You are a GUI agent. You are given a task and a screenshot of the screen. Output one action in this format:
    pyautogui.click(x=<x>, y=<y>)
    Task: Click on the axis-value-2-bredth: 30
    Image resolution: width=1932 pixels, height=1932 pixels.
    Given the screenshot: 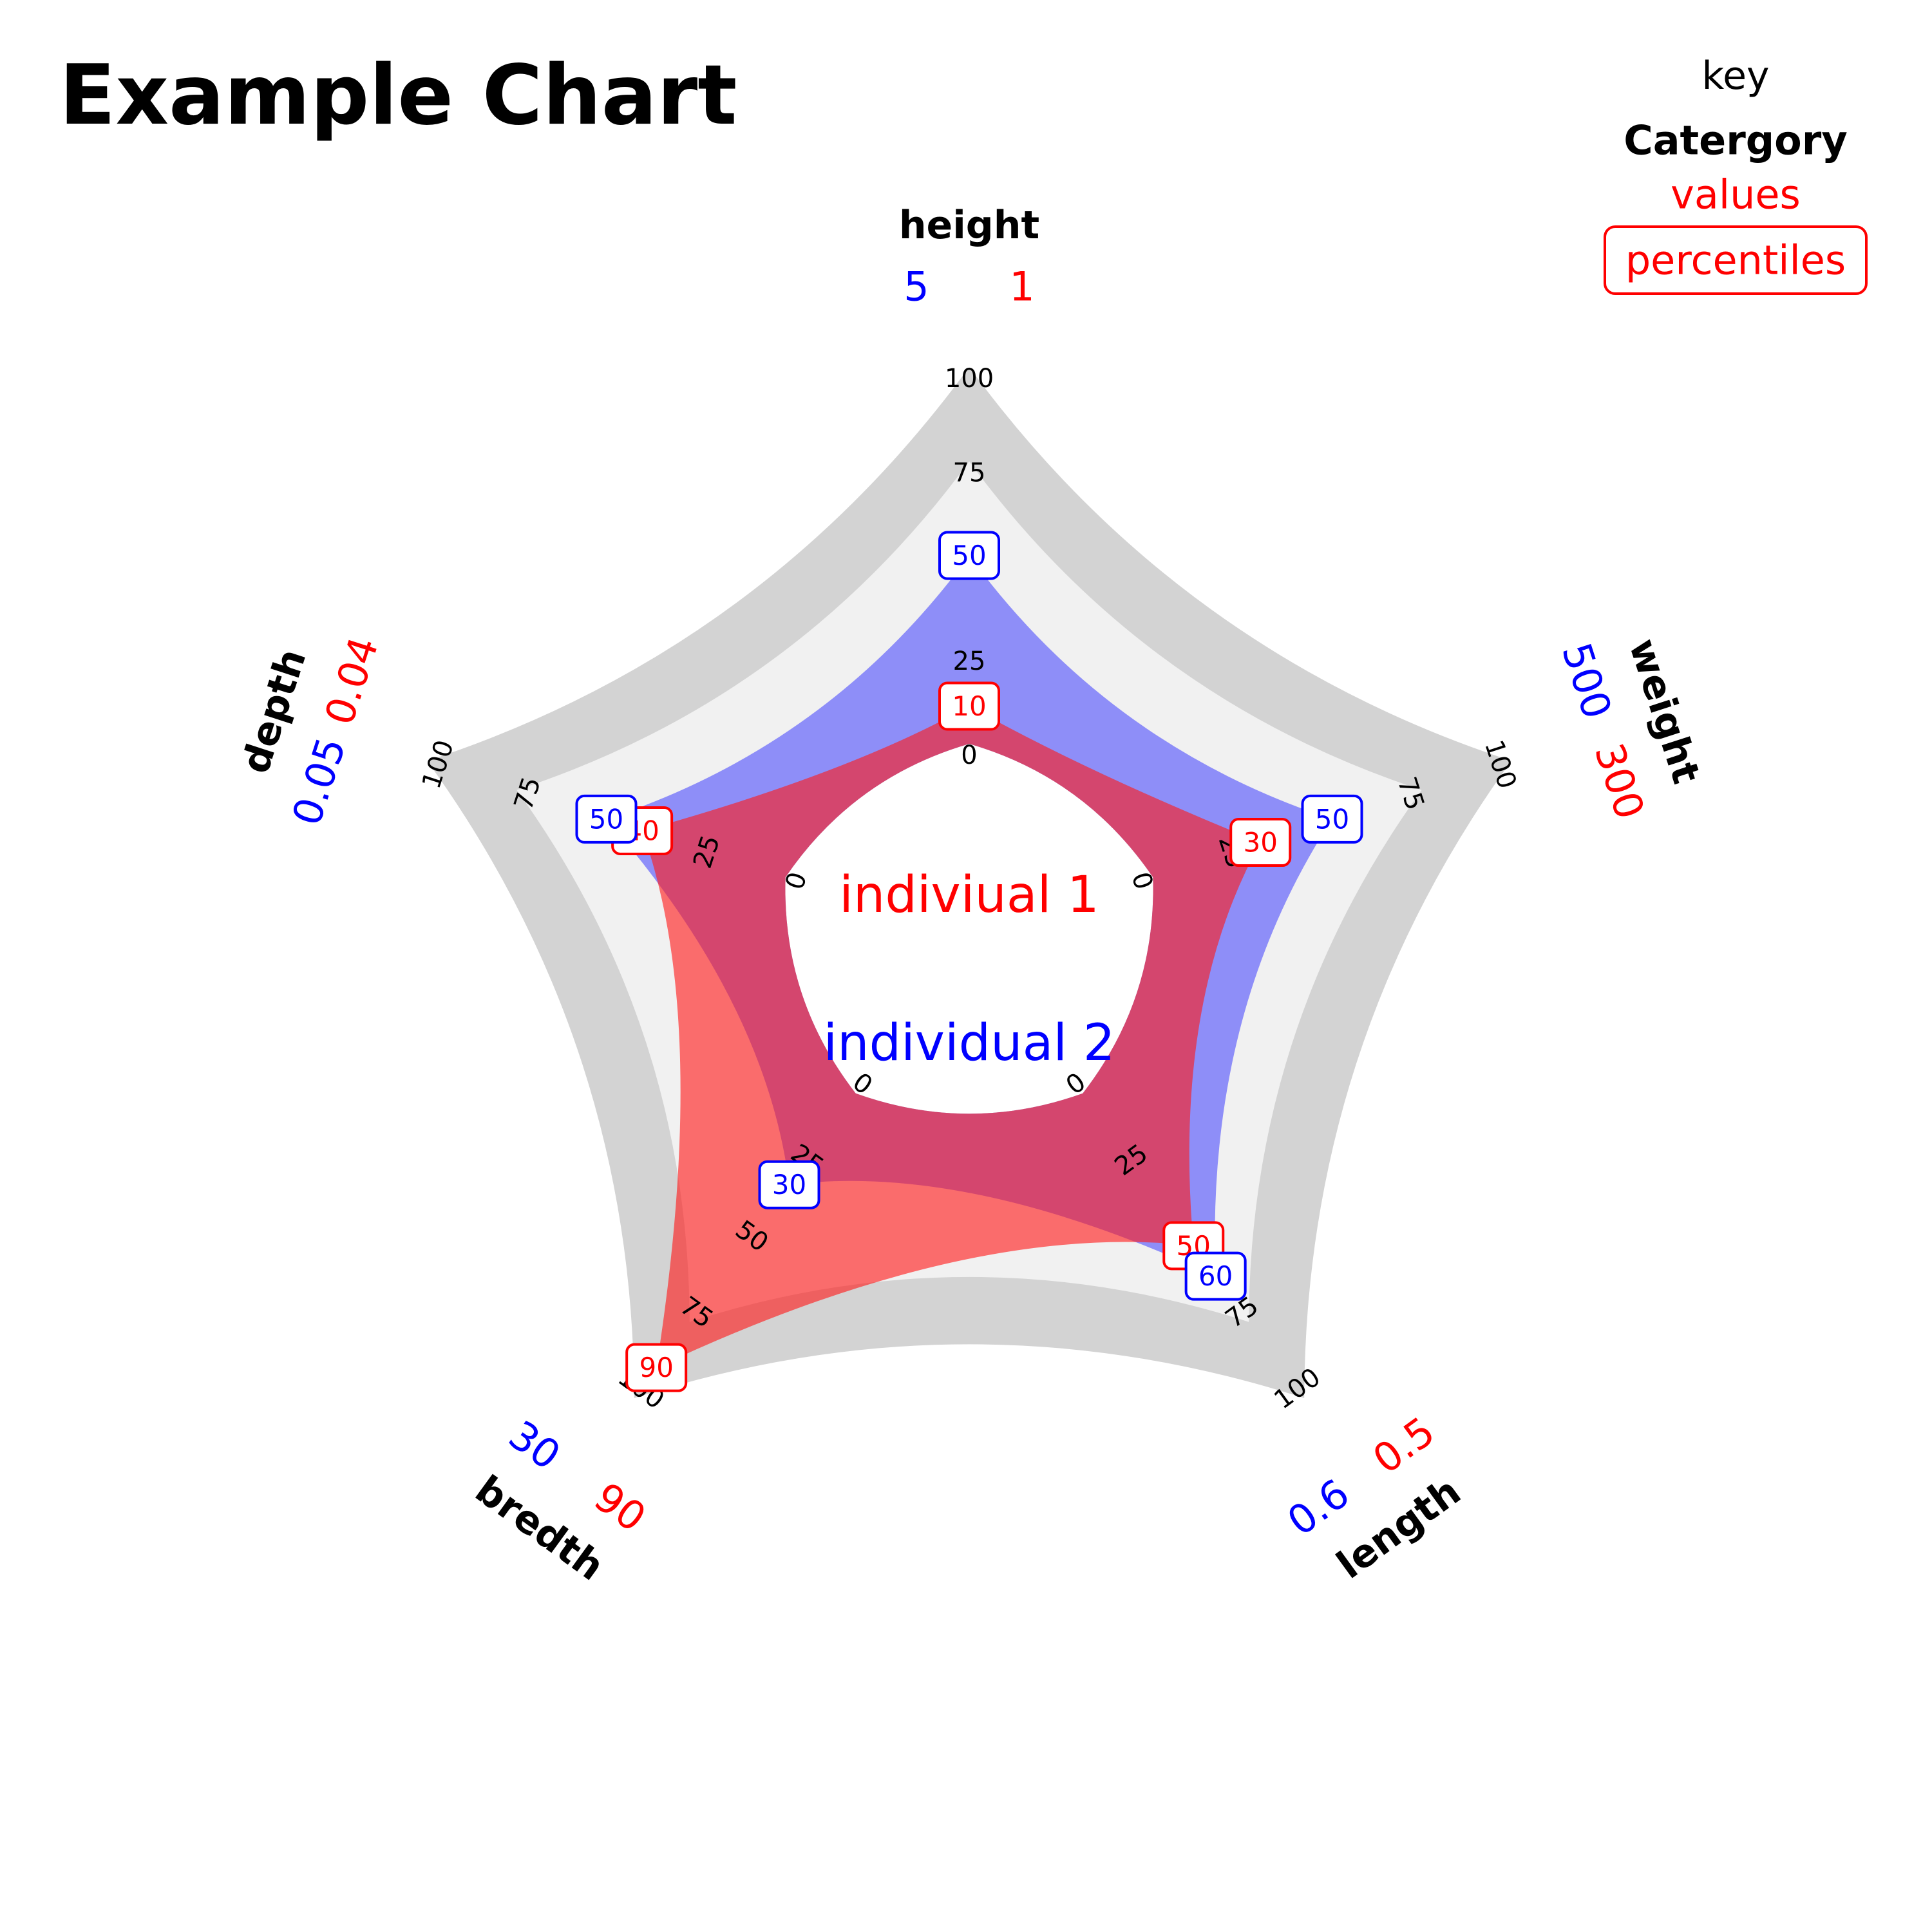 What is the action you would take?
    pyautogui.click(x=534, y=1445)
    